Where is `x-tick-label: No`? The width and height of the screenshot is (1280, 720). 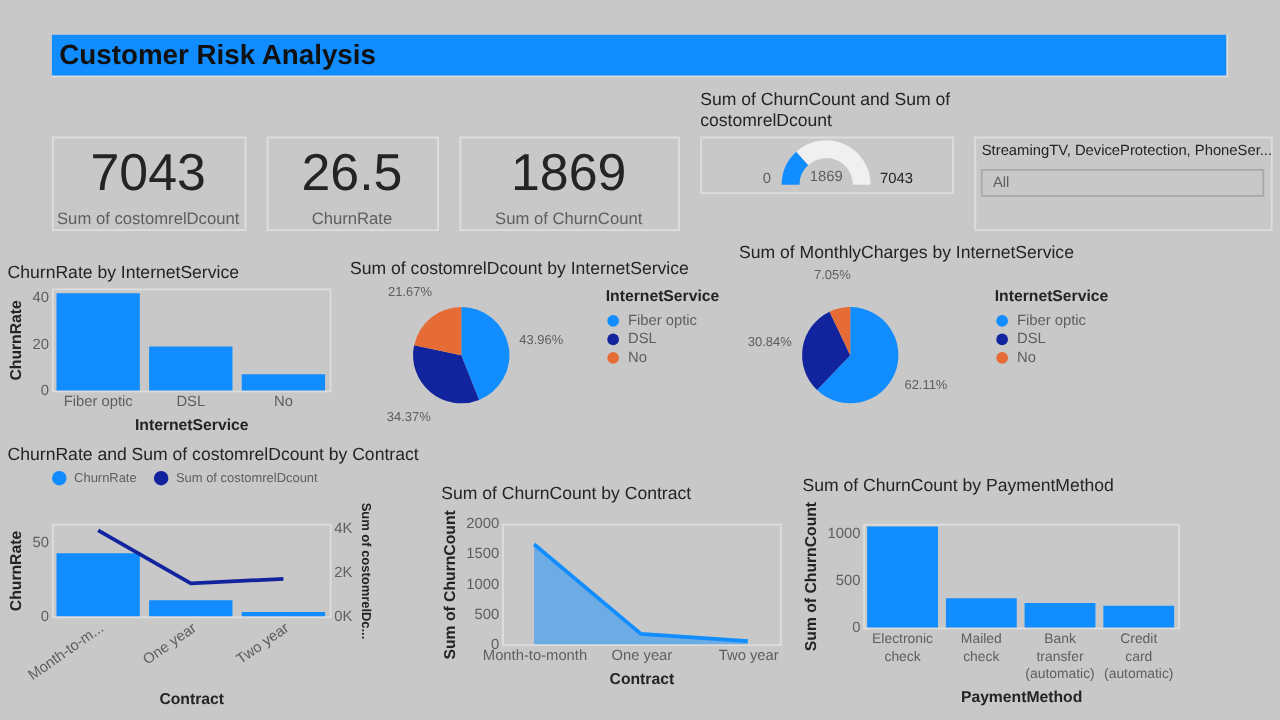
x-tick-label: No is located at coordinates (283, 401).